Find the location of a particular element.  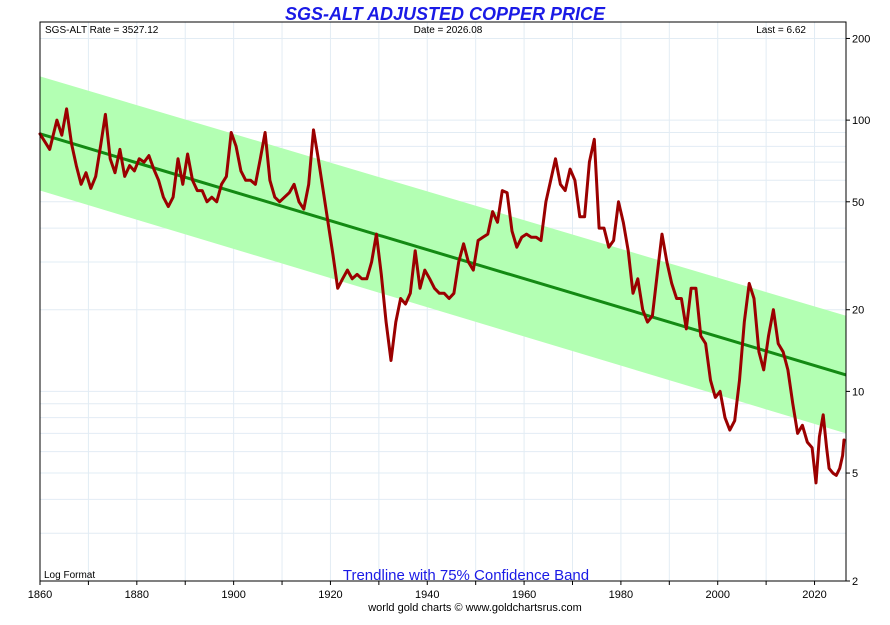

y-tick-label: 100 is located at coordinates (861, 121).